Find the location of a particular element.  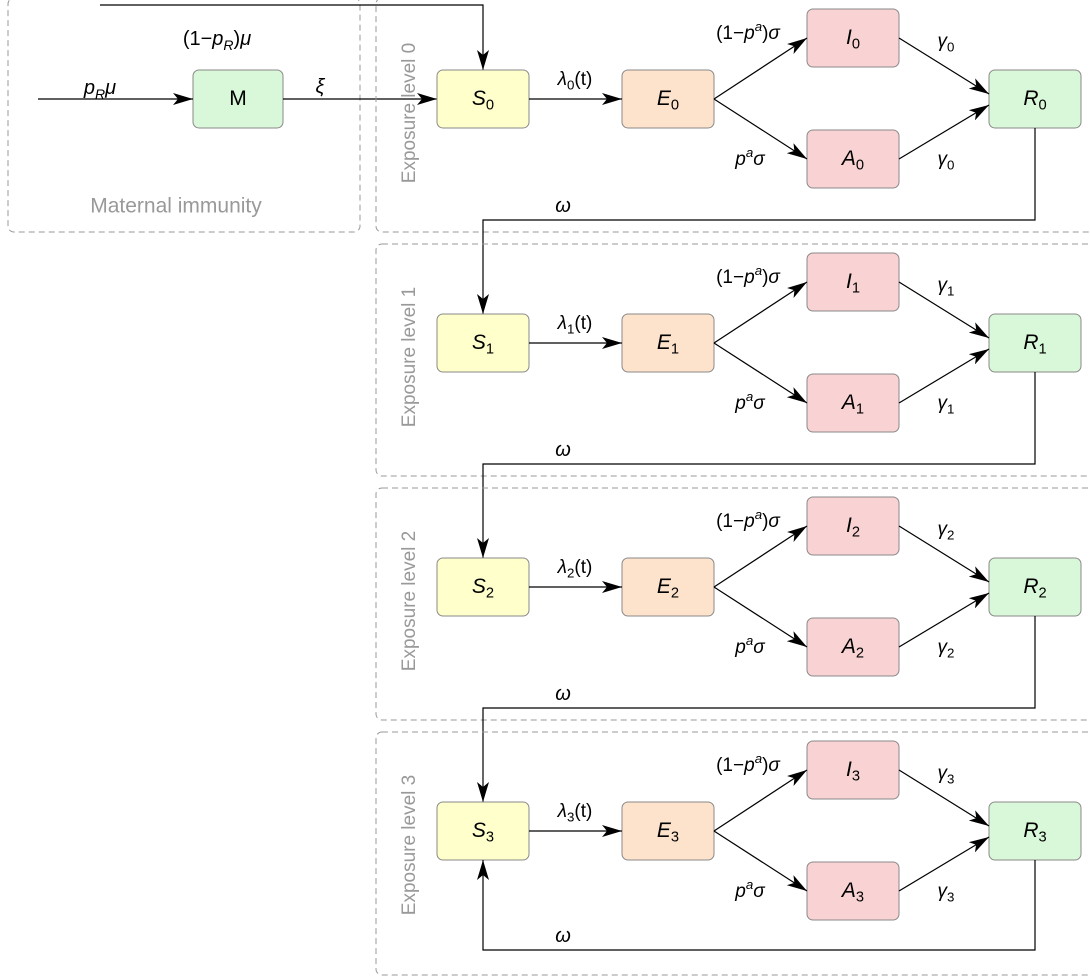

text-segment: ω is located at coordinates (563, 206).